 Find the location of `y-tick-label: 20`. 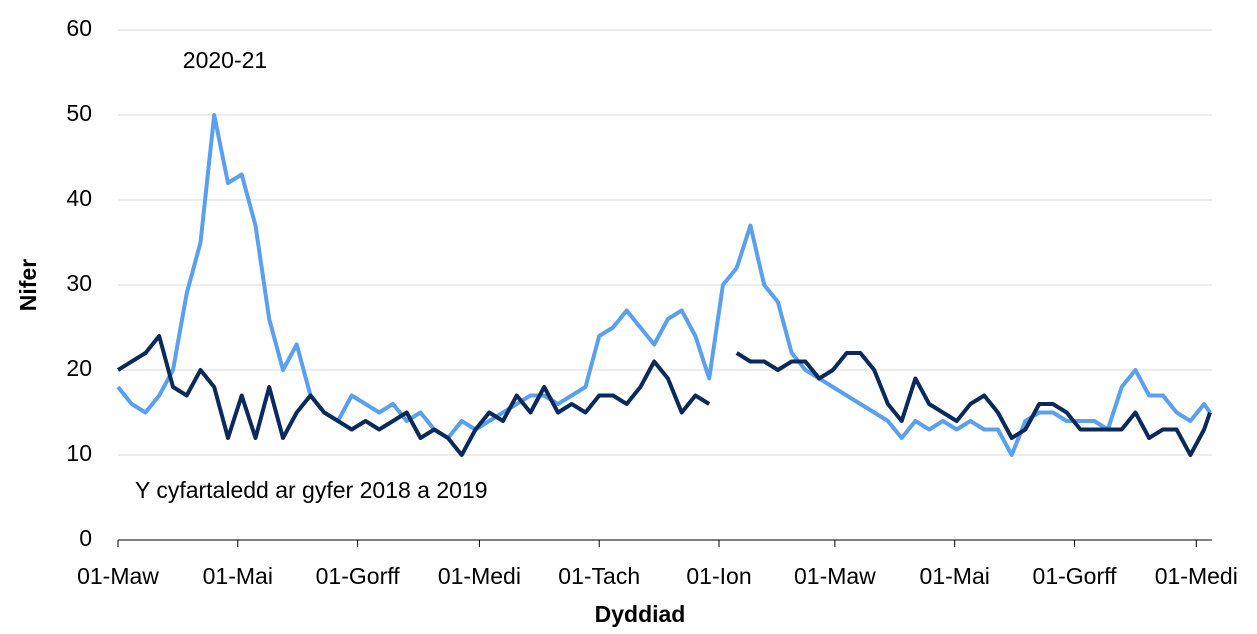

y-tick-label: 20 is located at coordinates (79, 368).